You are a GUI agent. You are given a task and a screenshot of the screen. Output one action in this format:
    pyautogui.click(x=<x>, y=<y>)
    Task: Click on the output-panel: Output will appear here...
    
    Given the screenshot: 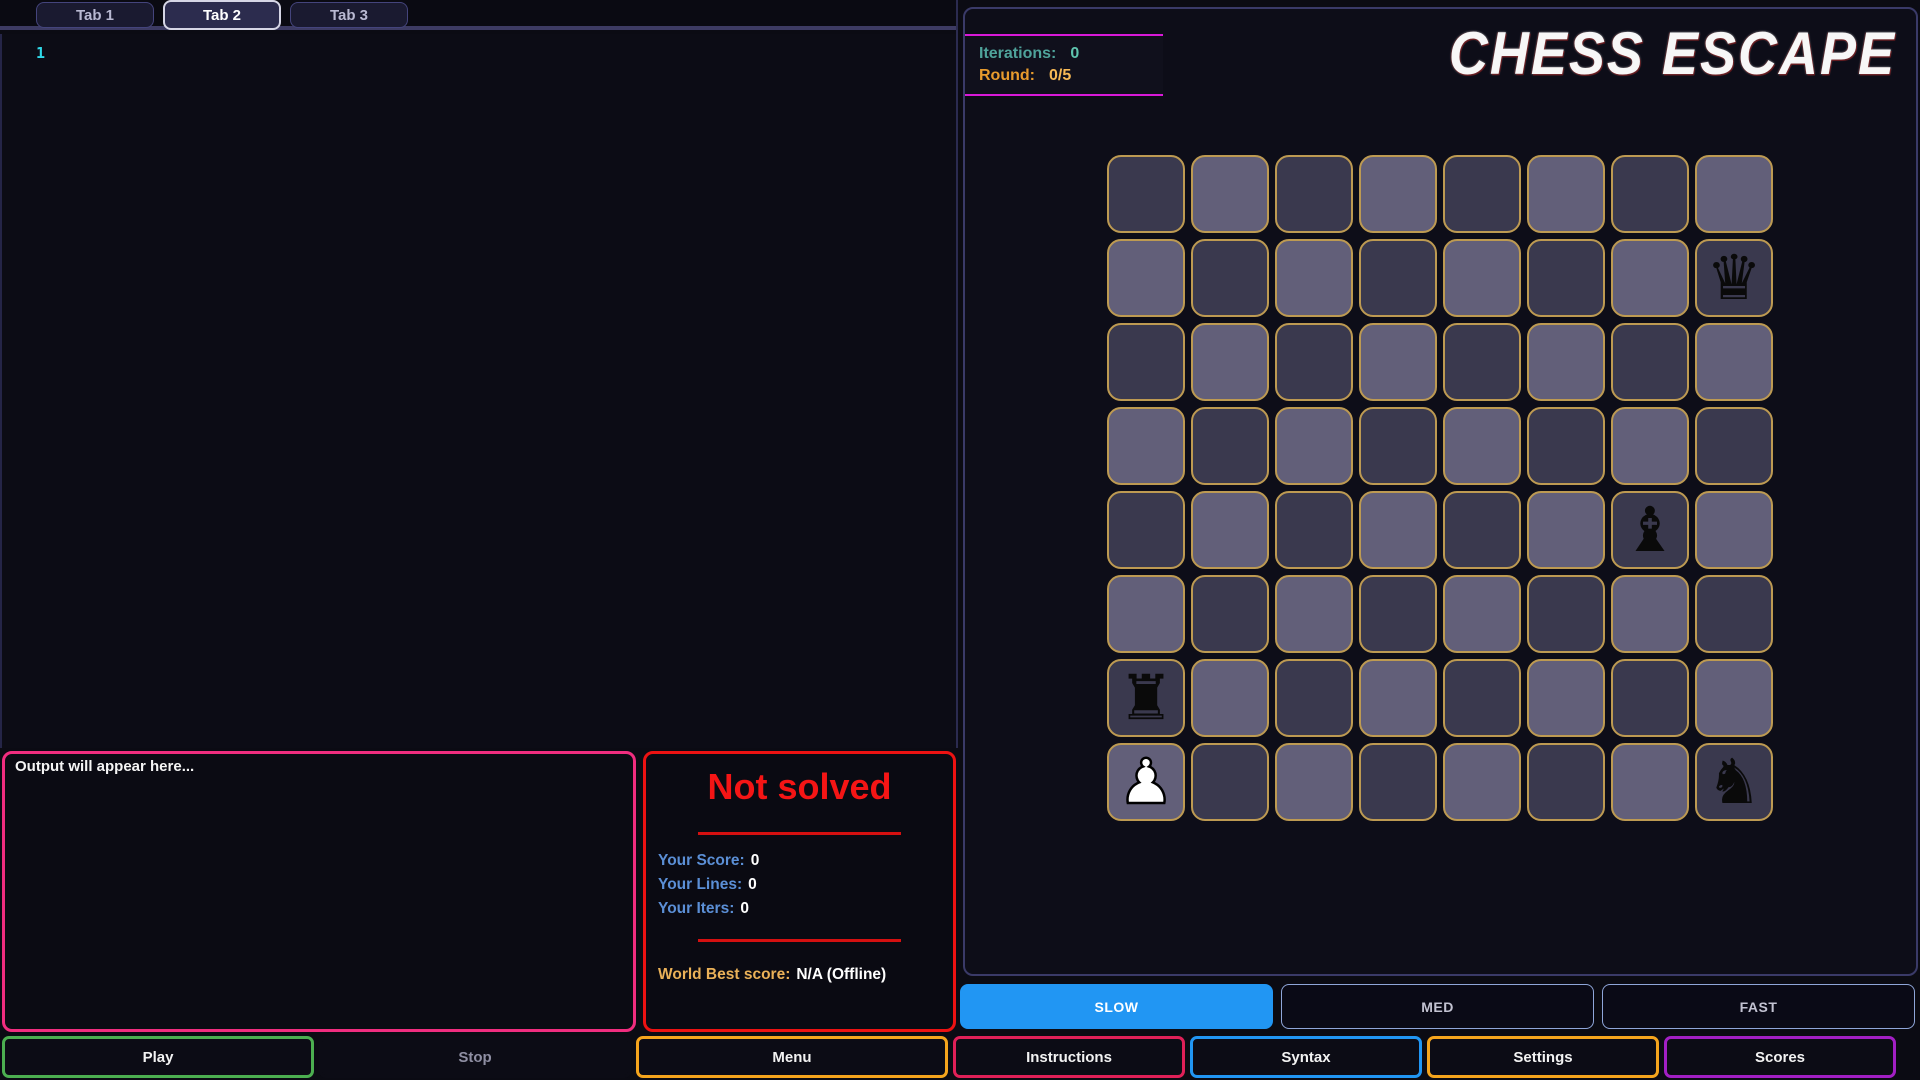 What is the action you would take?
    pyautogui.click(x=319, y=891)
    